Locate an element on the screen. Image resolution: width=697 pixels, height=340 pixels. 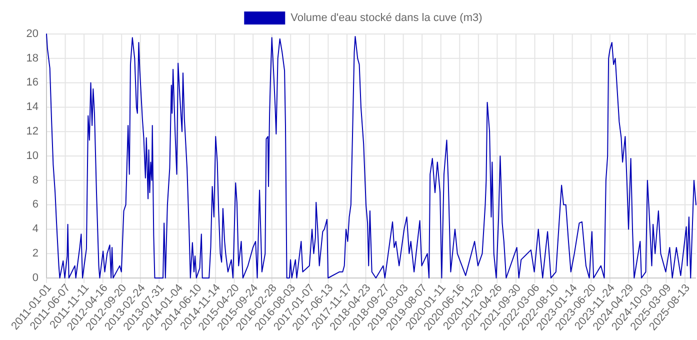
y-tick-label: 14 is located at coordinates (32, 107).